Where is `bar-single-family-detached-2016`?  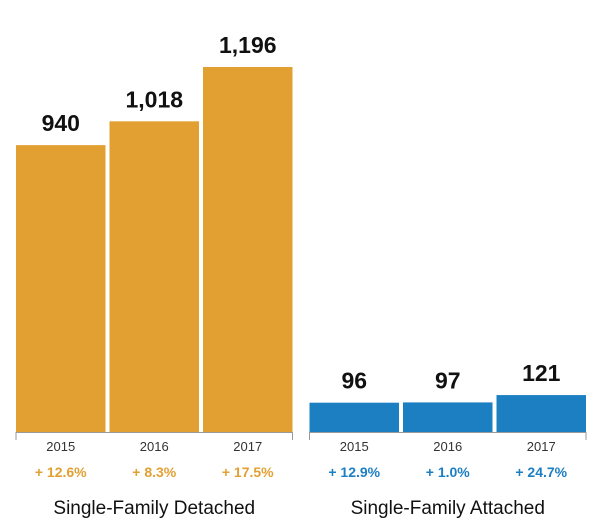
bar-single-family-detached-2016 is located at coordinates (154, 276).